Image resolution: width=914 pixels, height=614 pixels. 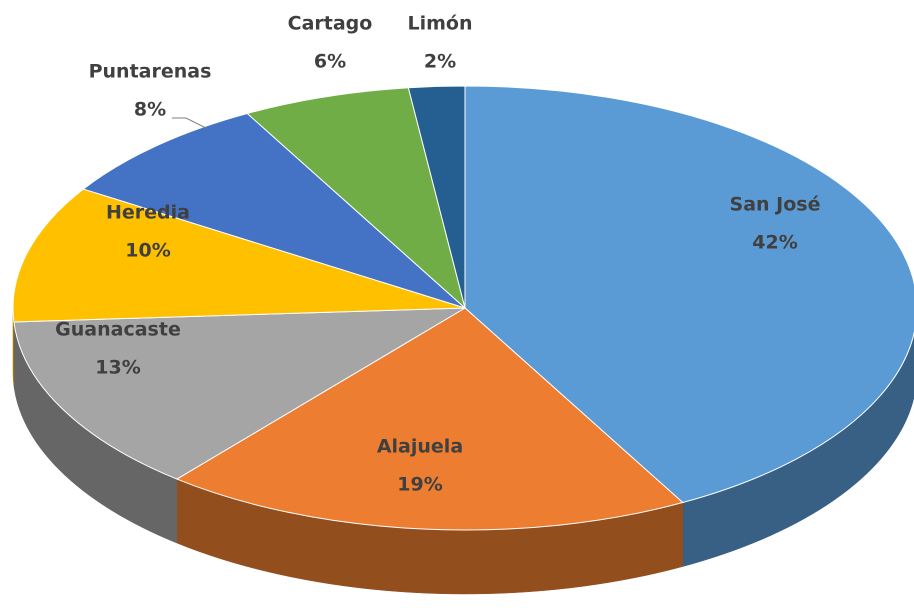 I want to click on slice-label: Heredia, so click(x=148, y=213).